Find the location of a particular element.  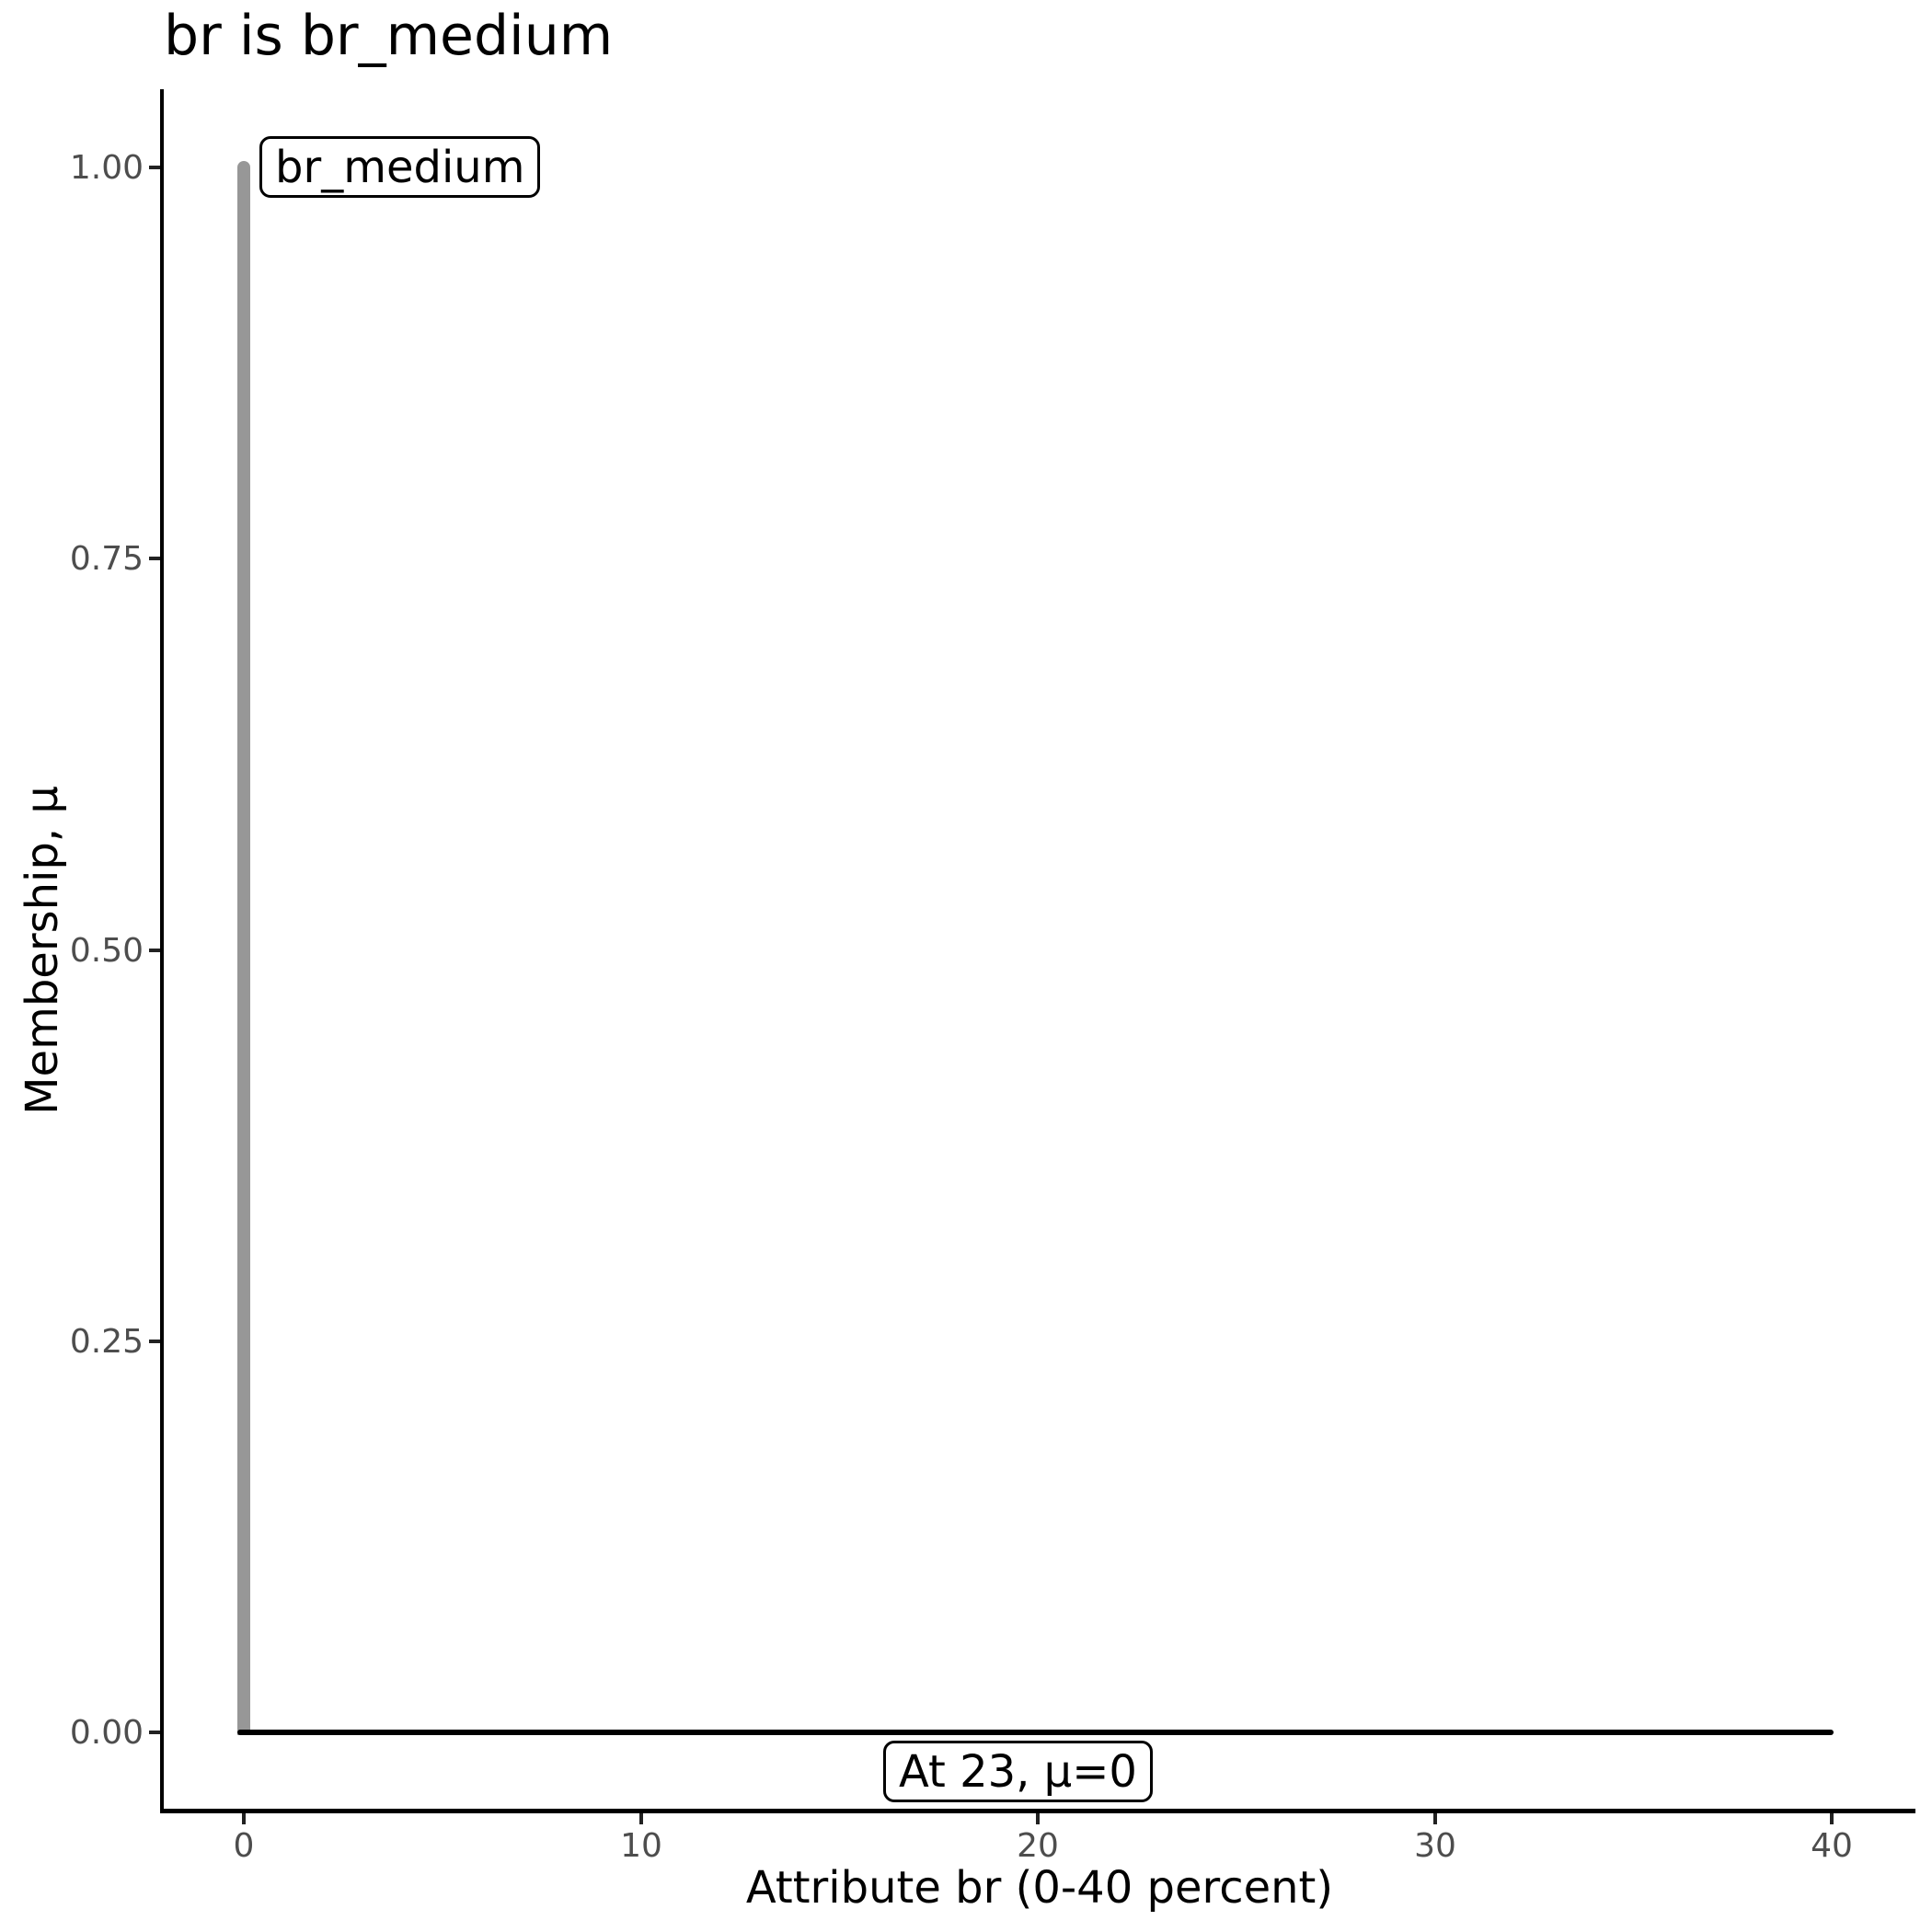

y-axis-line is located at coordinates (162, 951).